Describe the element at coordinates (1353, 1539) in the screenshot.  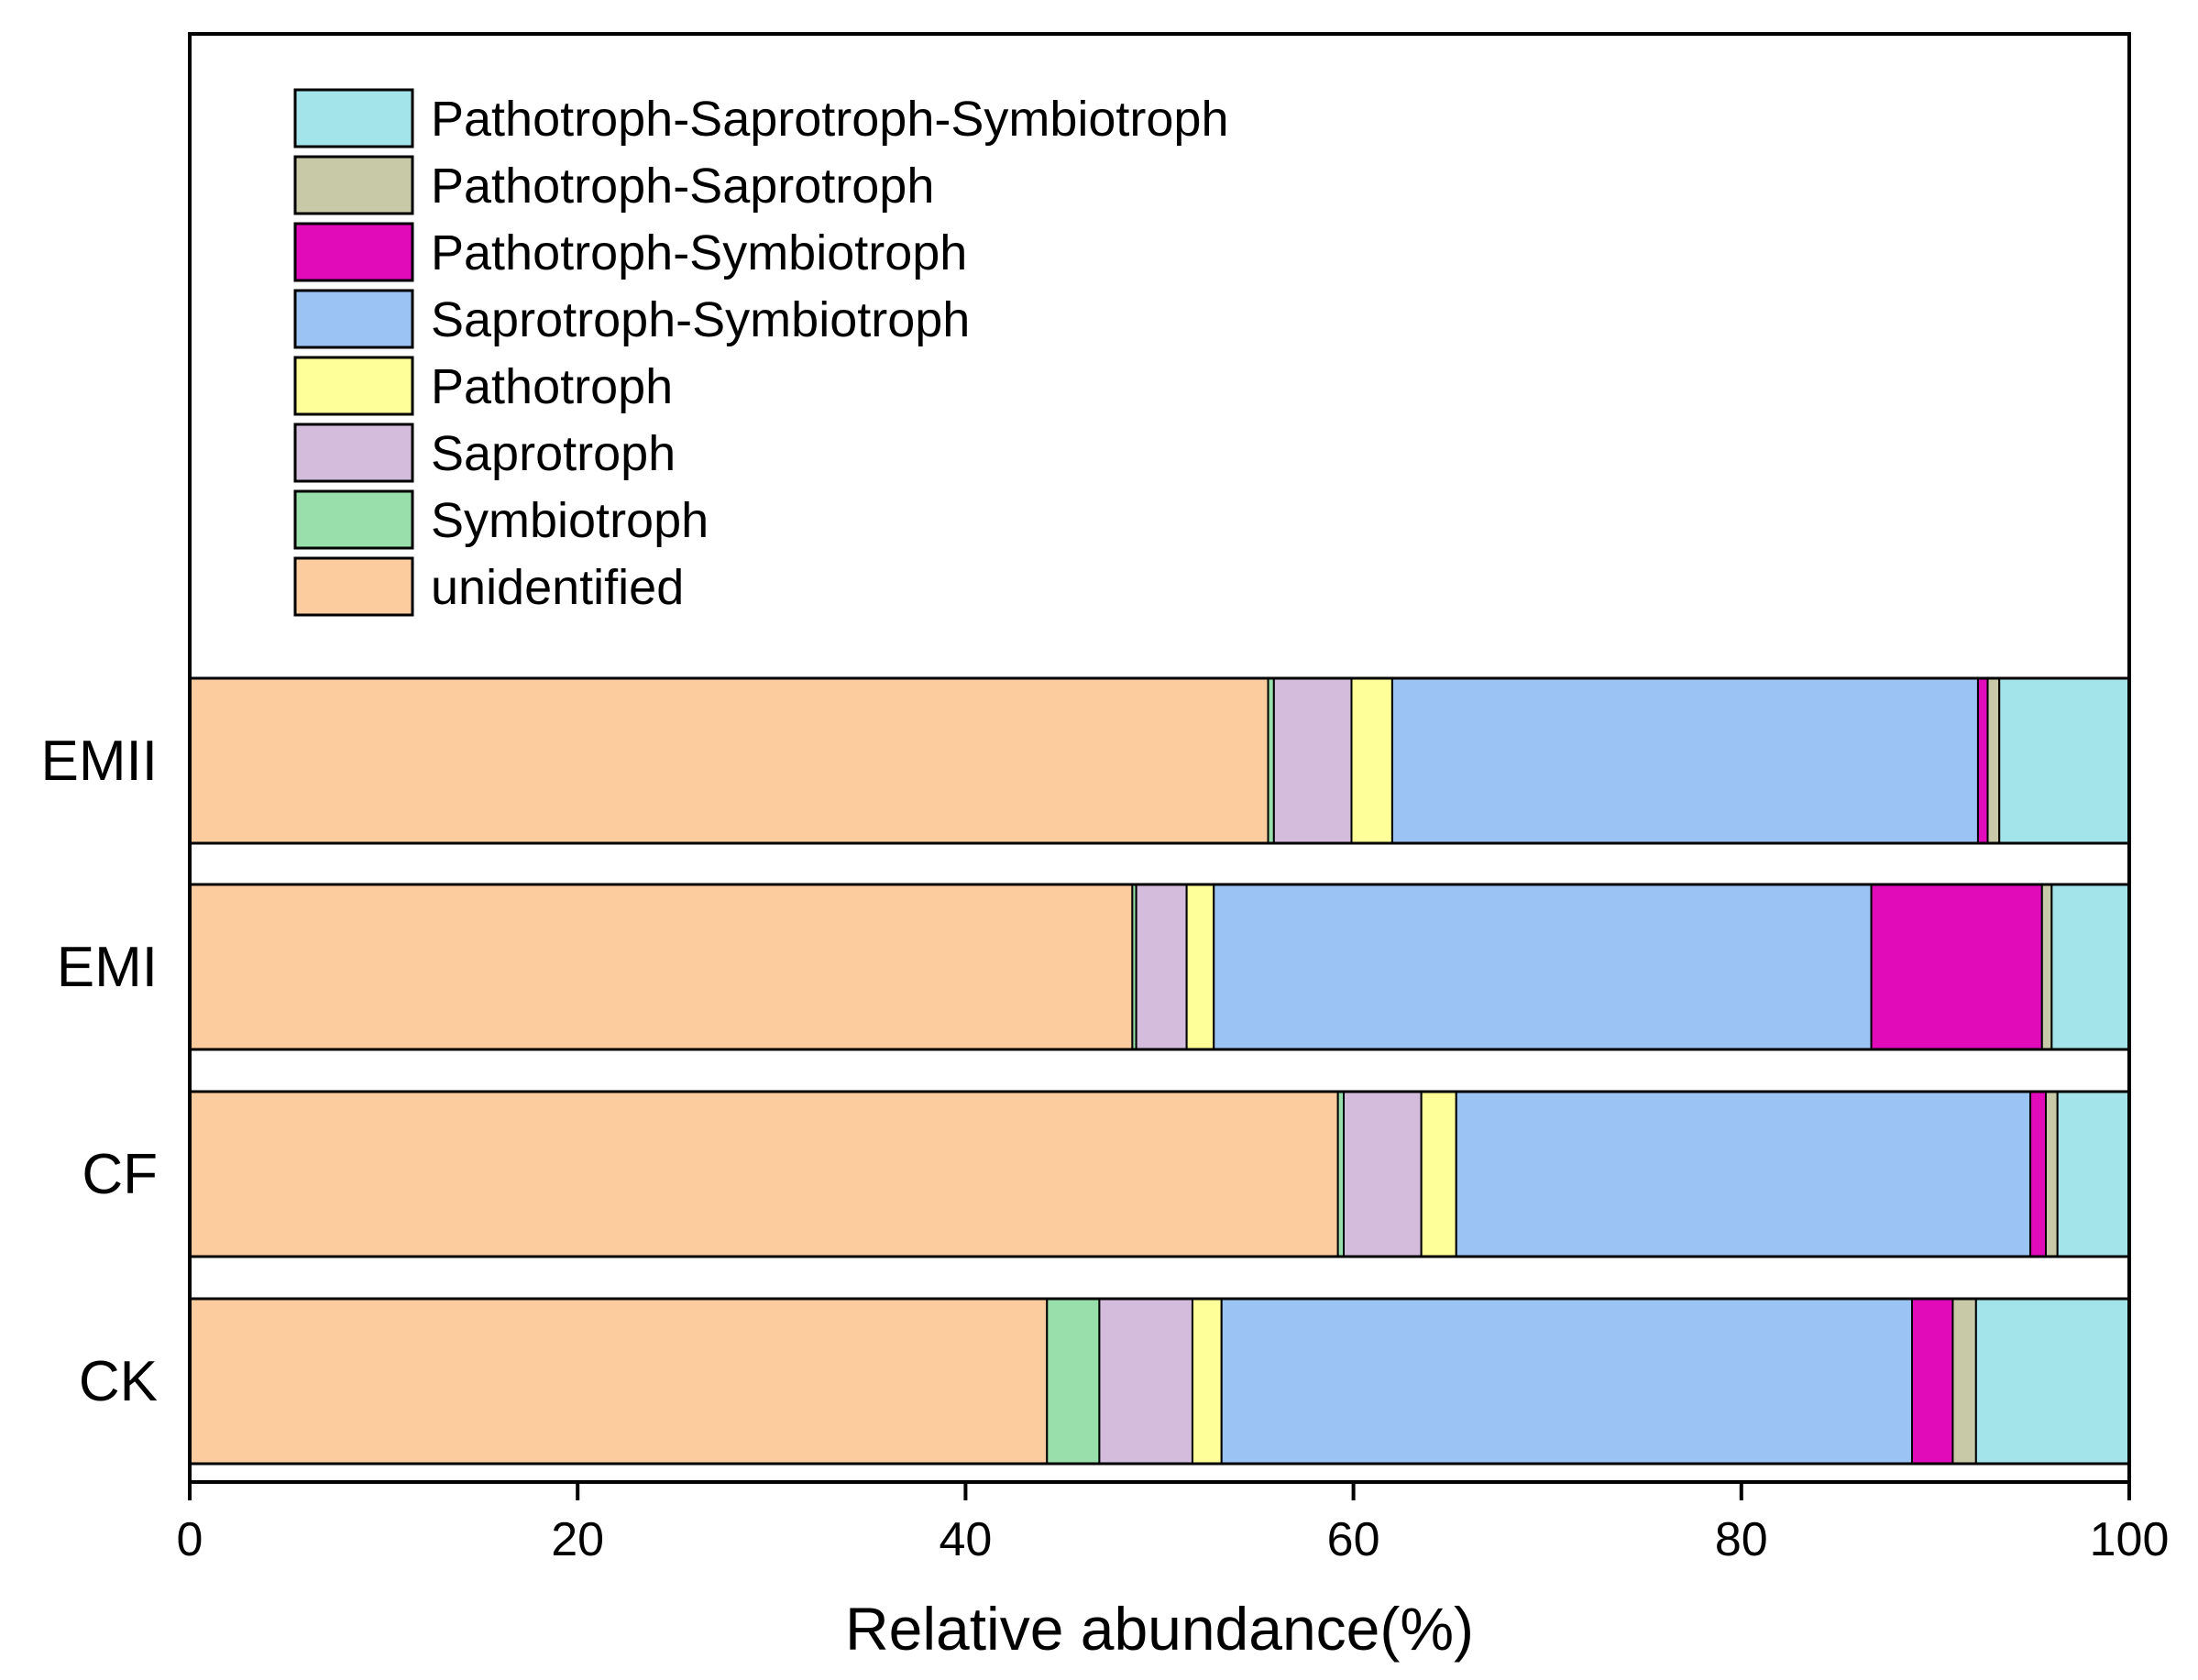
I see `x-tick-label-60: 60` at that location.